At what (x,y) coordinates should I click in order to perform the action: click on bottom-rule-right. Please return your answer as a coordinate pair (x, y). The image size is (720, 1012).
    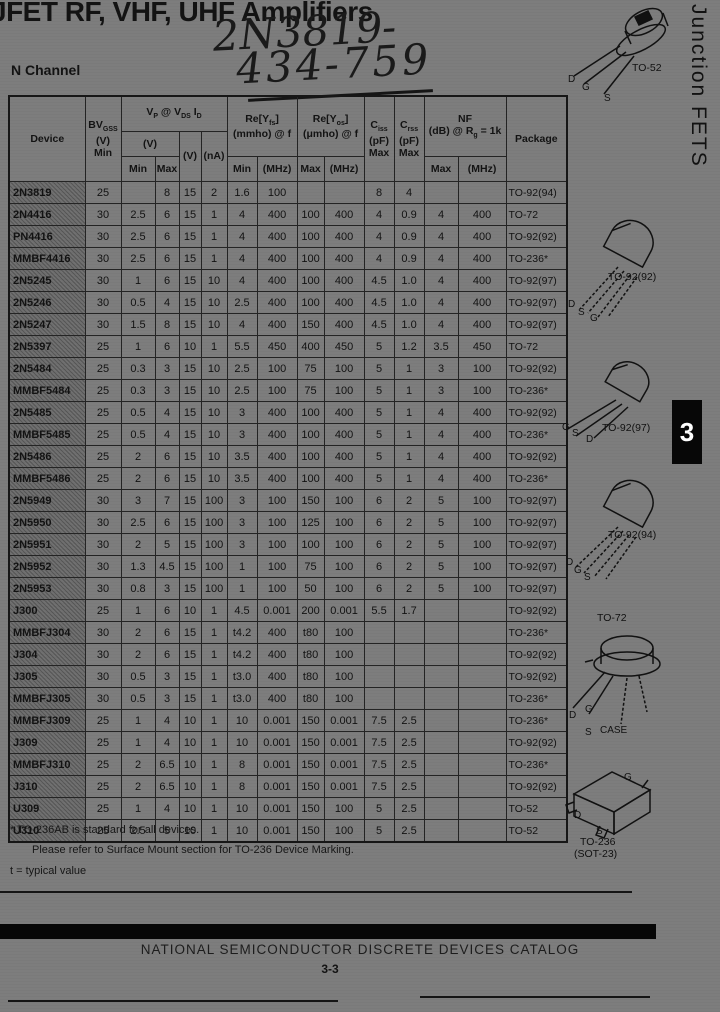
    Looking at the image, I should click on (535, 997).